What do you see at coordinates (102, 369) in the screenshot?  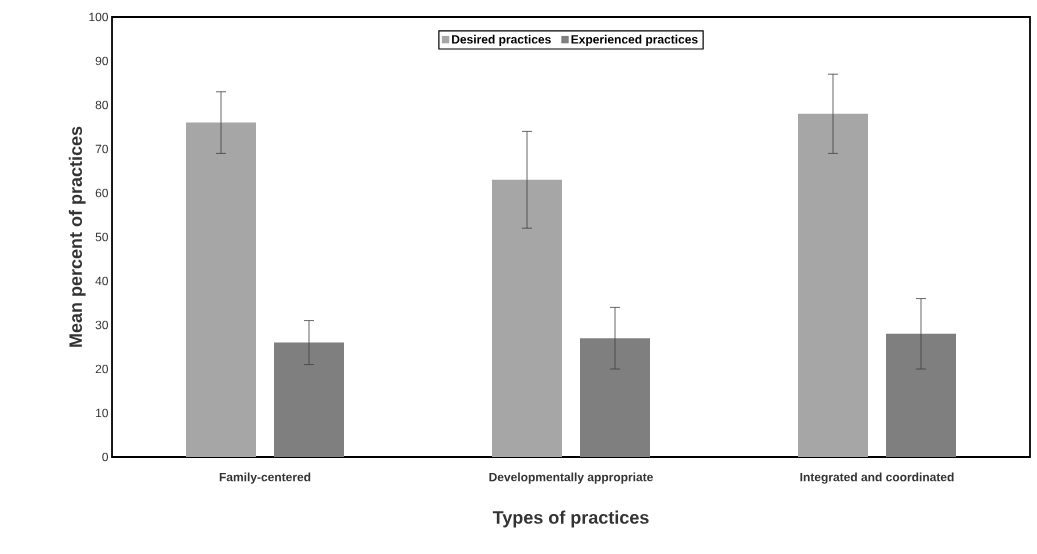 I see `y-tick-label: 20` at bounding box center [102, 369].